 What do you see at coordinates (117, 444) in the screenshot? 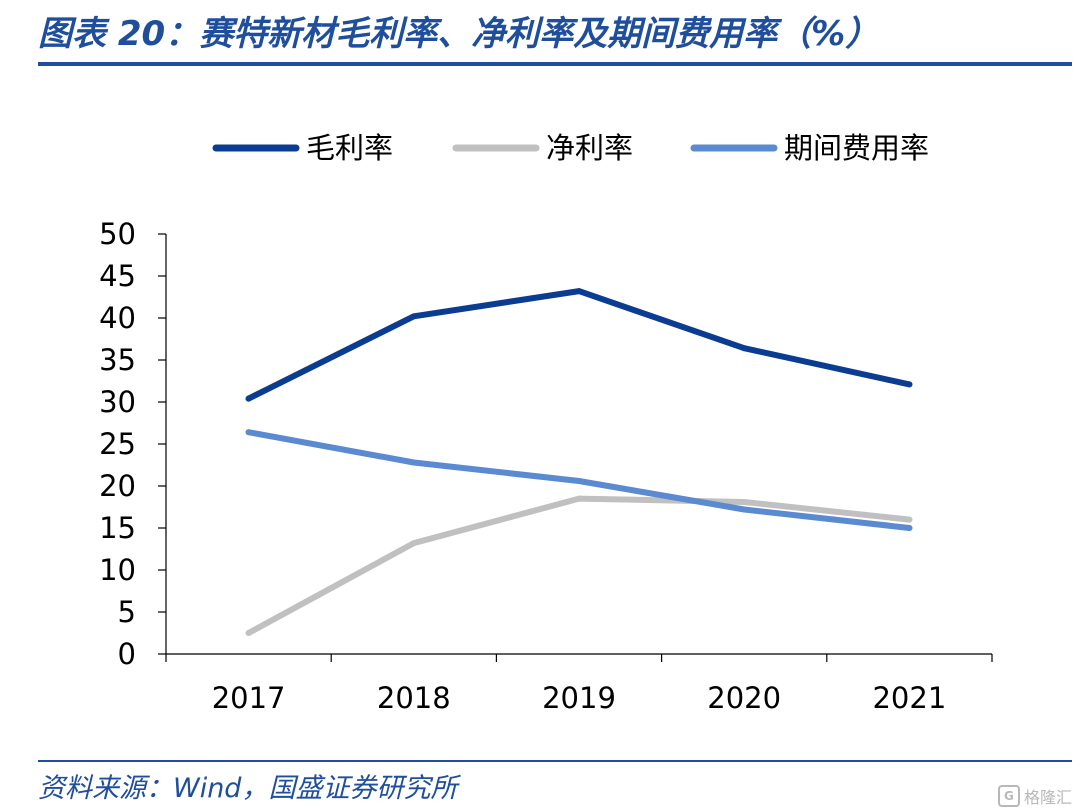
I see `y-tick-label: 25` at bounding box center [117, 444].